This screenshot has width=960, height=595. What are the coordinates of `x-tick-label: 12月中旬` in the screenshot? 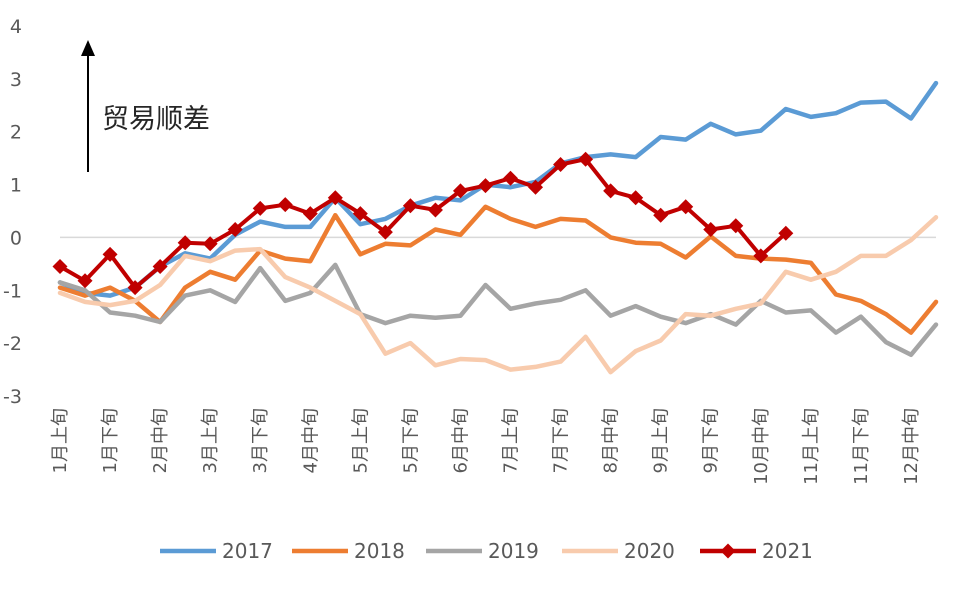 It's located at (911, 446).